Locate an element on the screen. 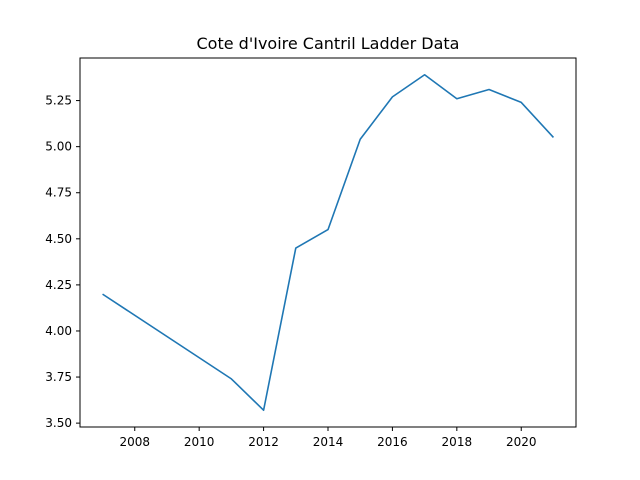  y-axis: 3.50 3.75 4.00 4.25 4.50 4.75 5.00 5.25 is located at coordinates (62, 262).